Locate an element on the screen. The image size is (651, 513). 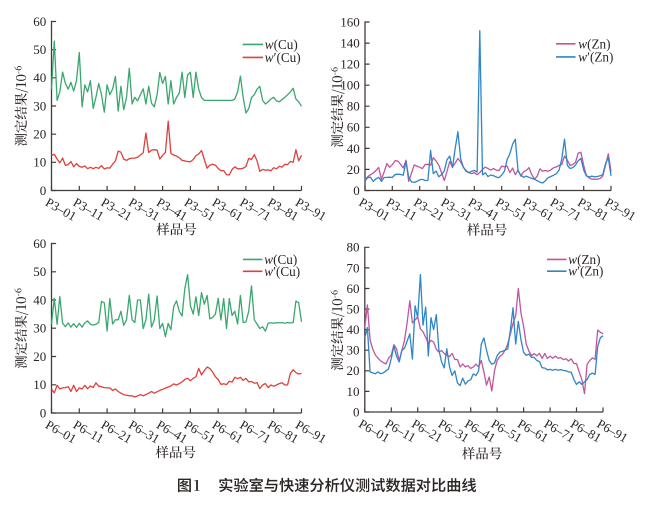
svg-text: 140 is located at coordinates (350, 43).